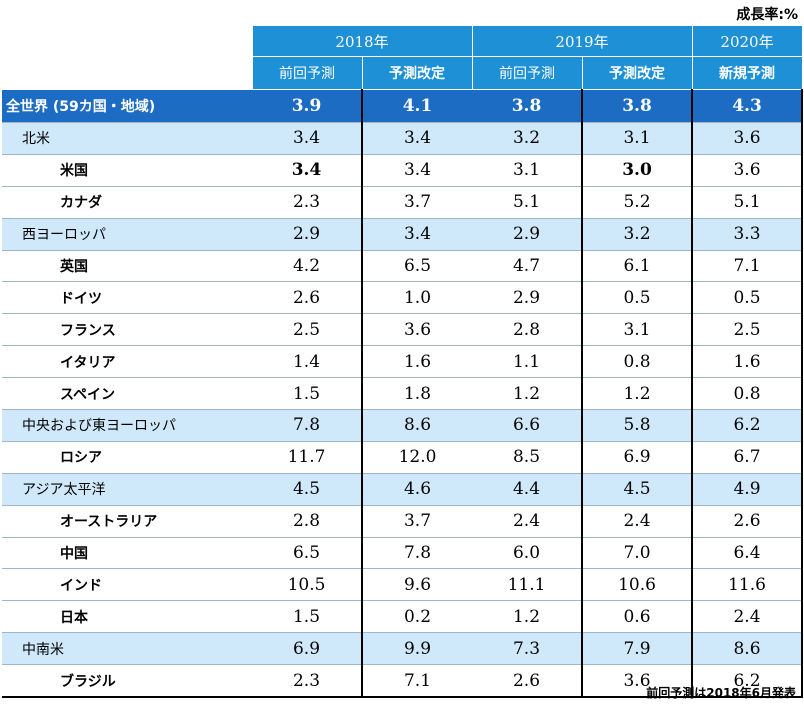  What do you see at coordinates (416, 585) in the screenshot?
I see `value-cell: 9.6` at bounding box center [416, 585].